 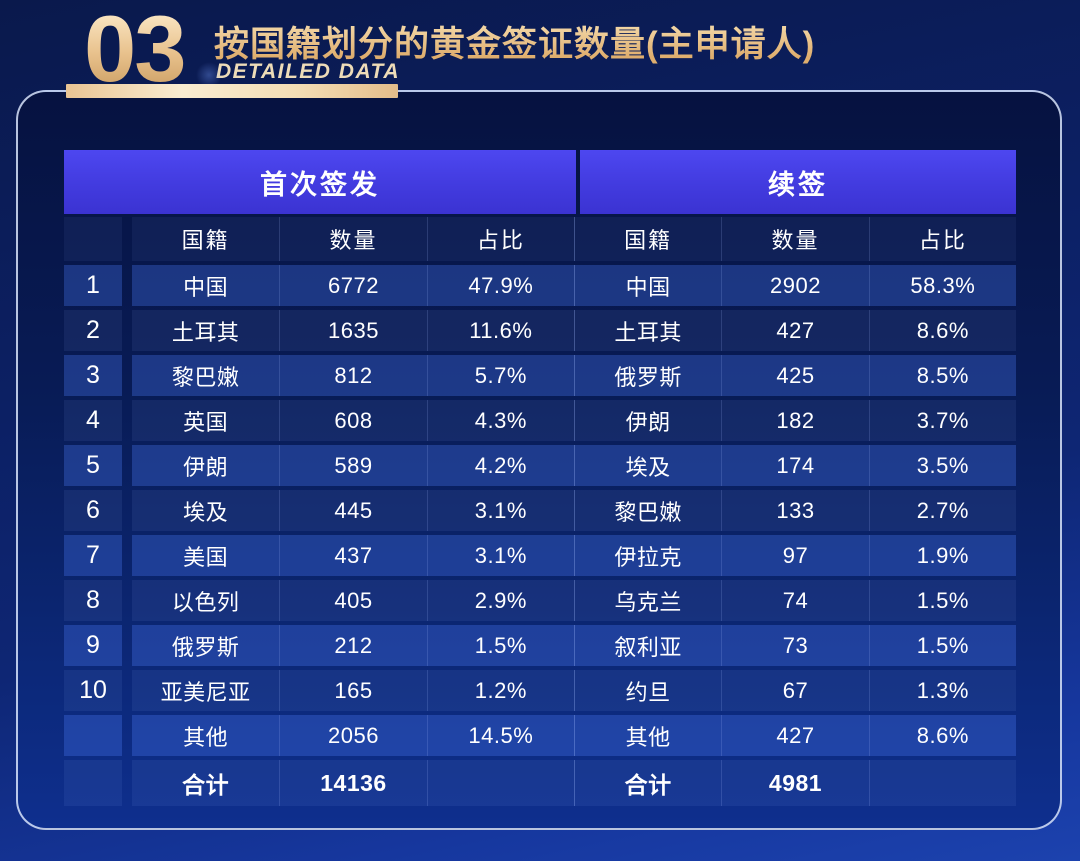 I want to click on row-band: 其他 2056 14.5% 其他 427 8.6%, so click(x=574, y=735).